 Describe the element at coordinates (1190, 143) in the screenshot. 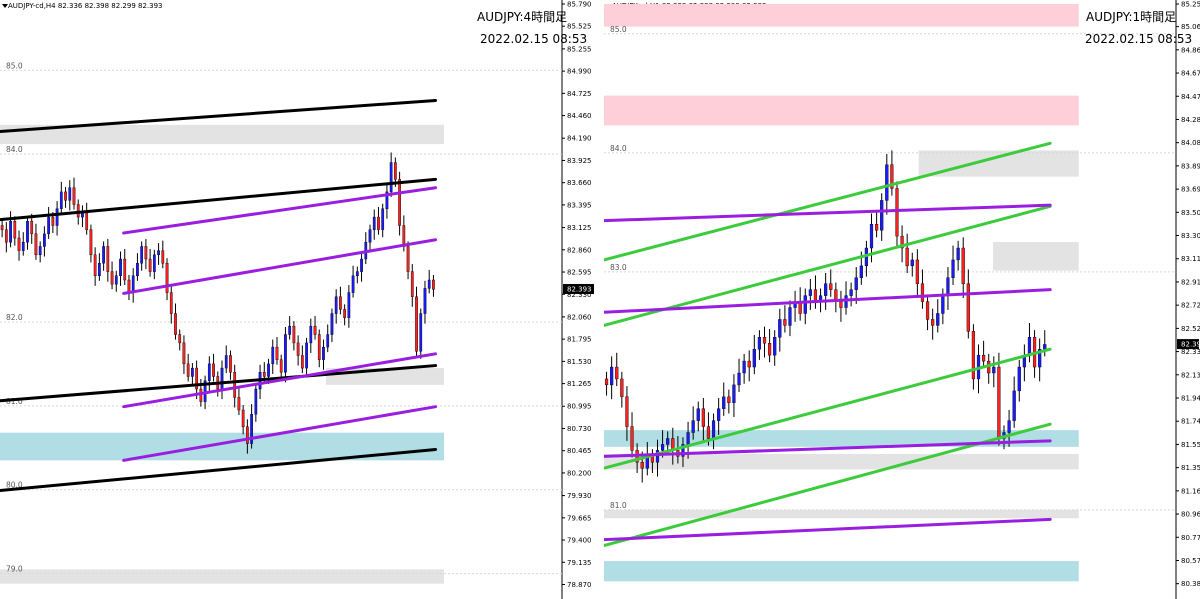

I see `axis-tick-label: 84.085` at that location.